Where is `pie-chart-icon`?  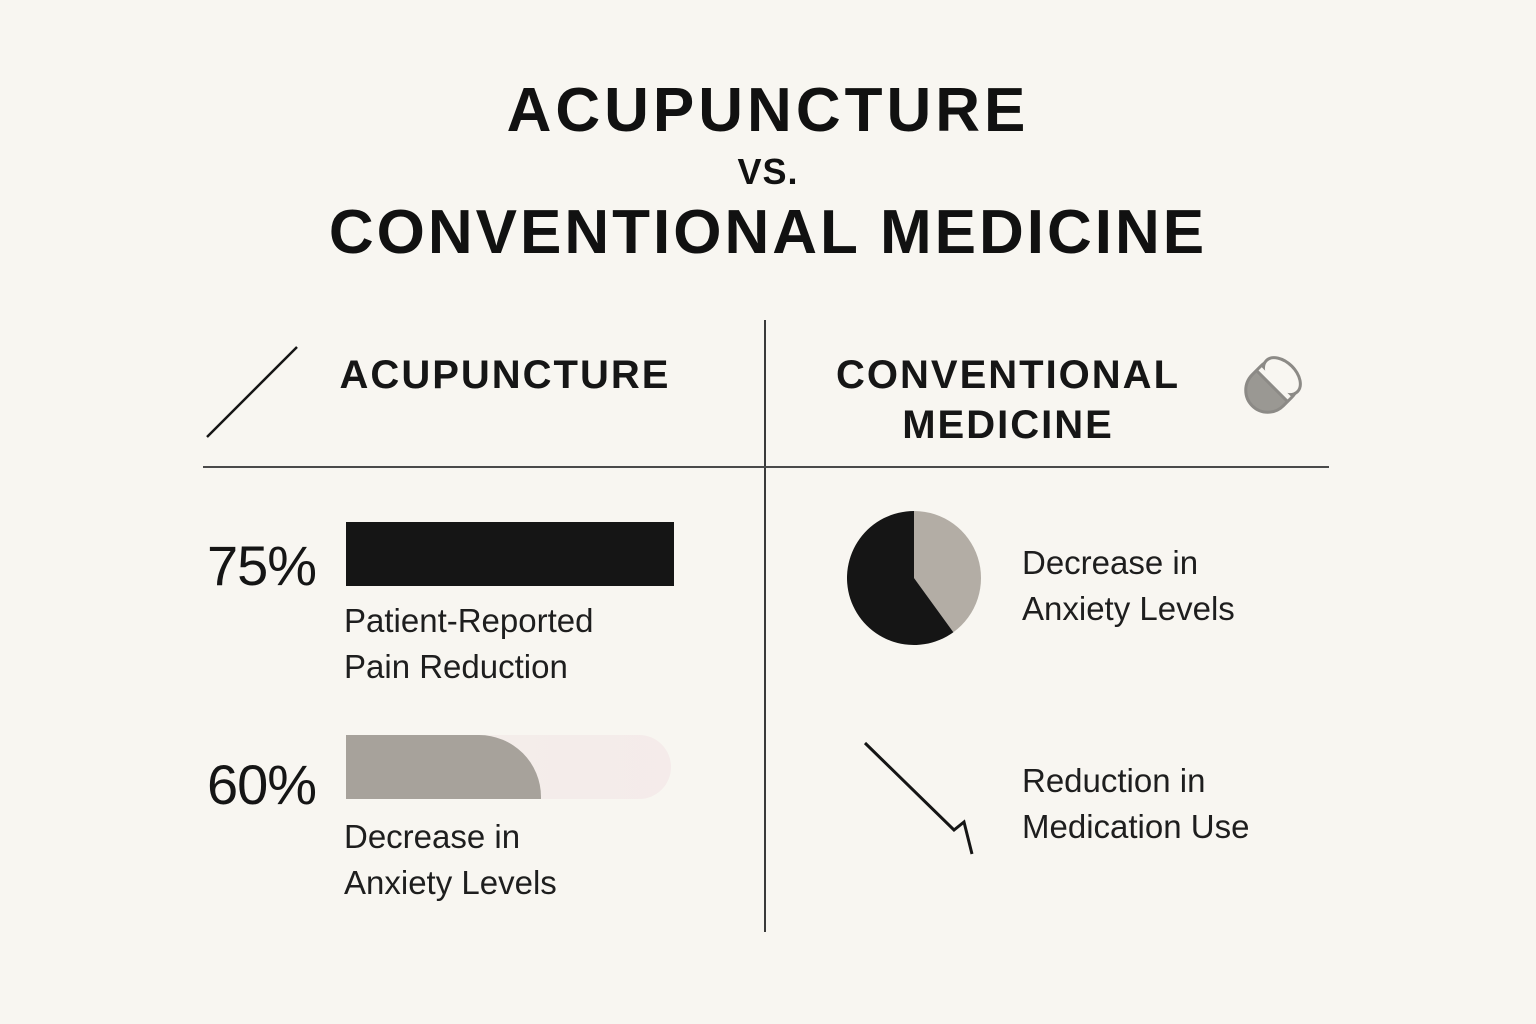
pie-chart-icon is located at coordinates (914, 578).